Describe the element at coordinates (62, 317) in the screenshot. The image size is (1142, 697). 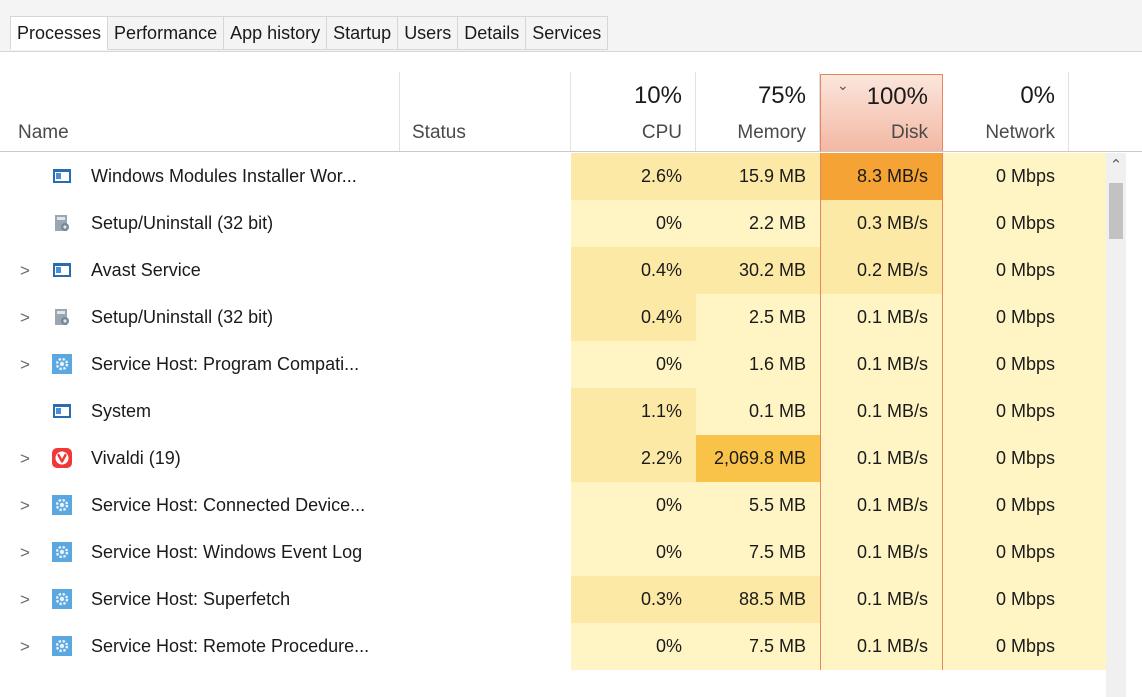
I see `setup-icon` at that location.